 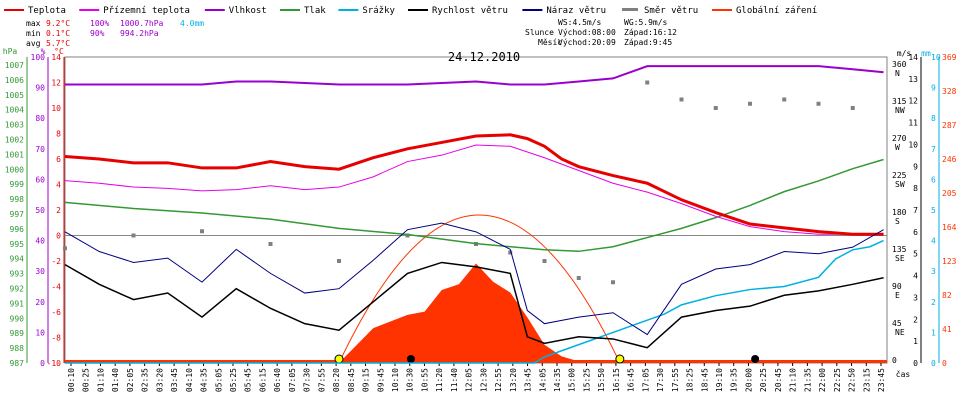 What do you see at coordinates (947, 295) in the screenshot?
I see `tick-solar-7: 82` at bounding box center [947, 295].